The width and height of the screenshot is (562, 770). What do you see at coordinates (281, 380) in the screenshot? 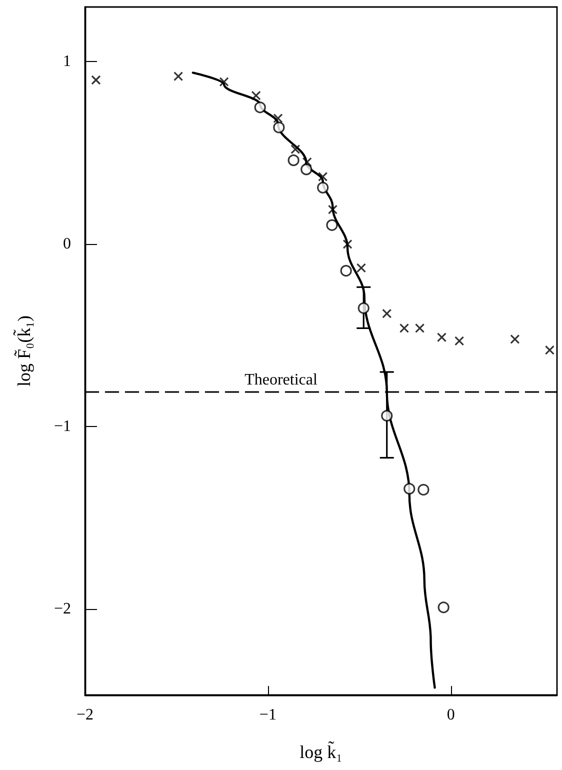
I see `ref-line-label: Theoretical` at bounding box center [281, 380].